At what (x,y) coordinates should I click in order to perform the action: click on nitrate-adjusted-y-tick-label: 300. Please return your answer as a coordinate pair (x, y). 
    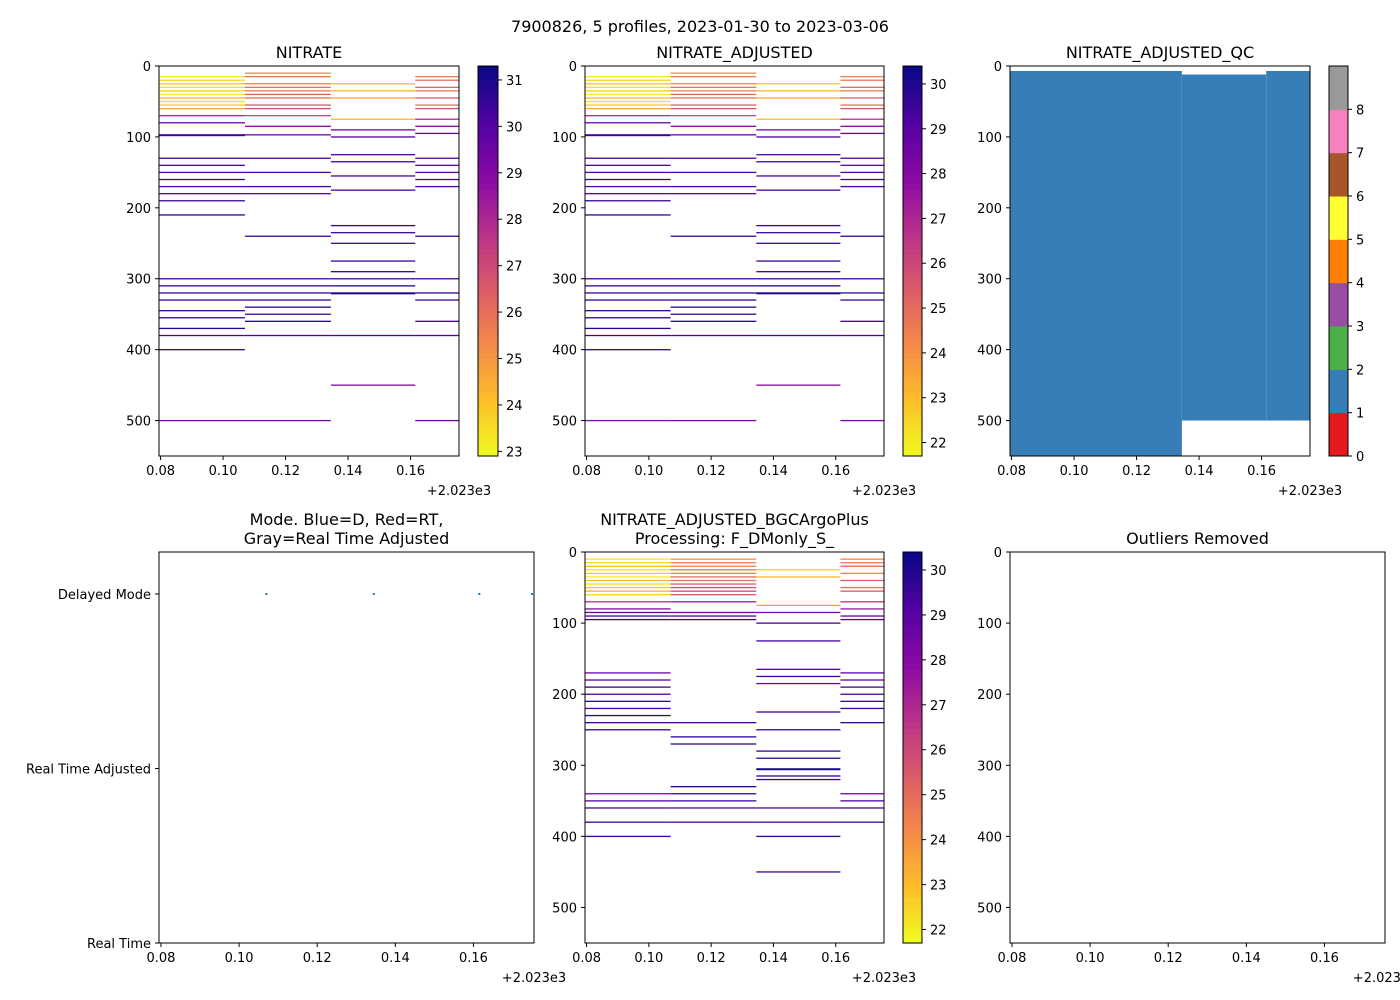
    Looking at the image, I should click on (564, 280).